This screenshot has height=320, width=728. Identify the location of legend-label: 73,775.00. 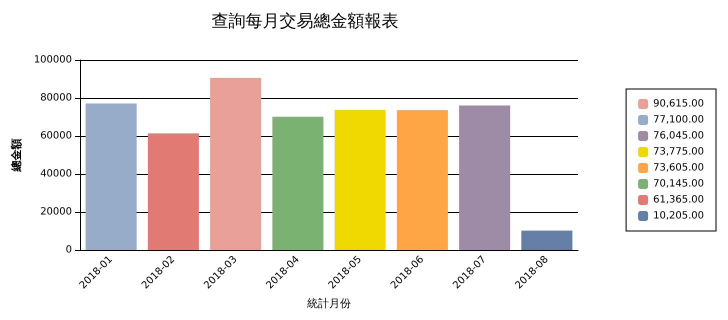
(678, 152).